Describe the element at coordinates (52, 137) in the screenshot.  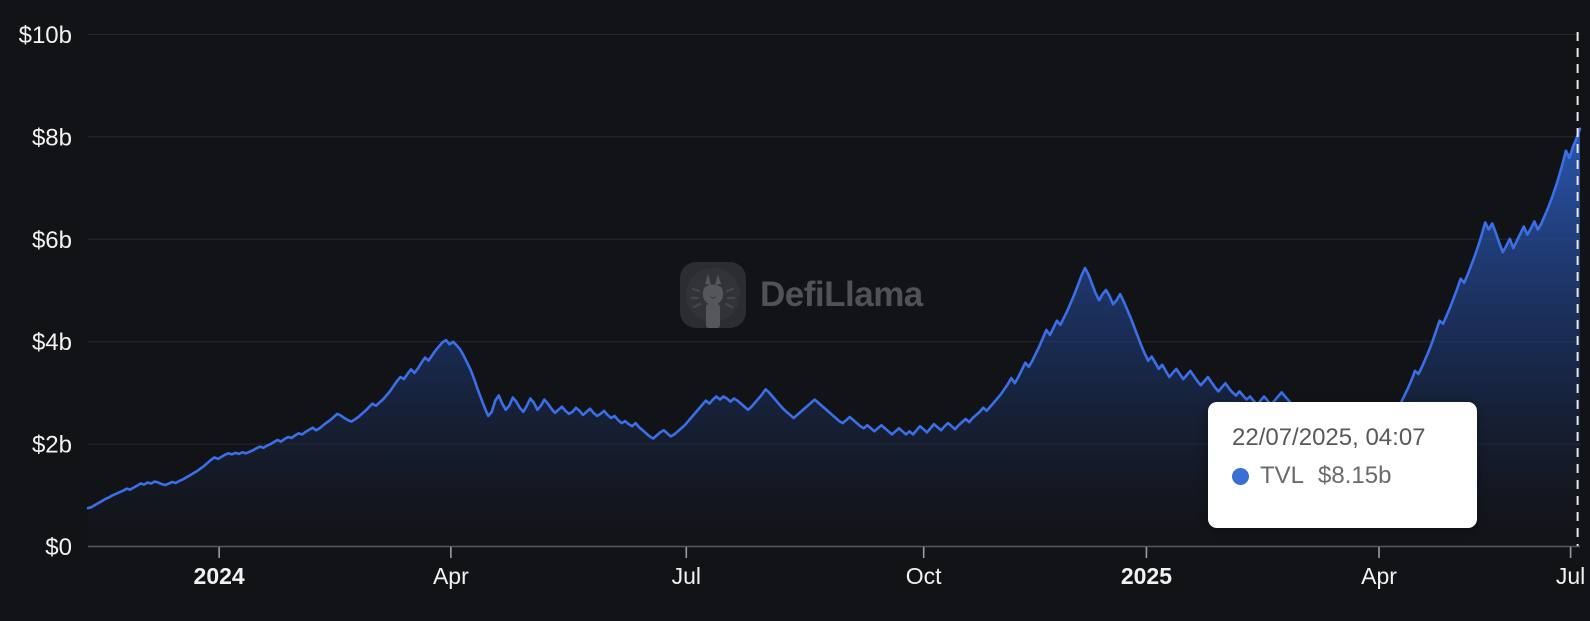
I see `y-tick-label: $8b` at that location.